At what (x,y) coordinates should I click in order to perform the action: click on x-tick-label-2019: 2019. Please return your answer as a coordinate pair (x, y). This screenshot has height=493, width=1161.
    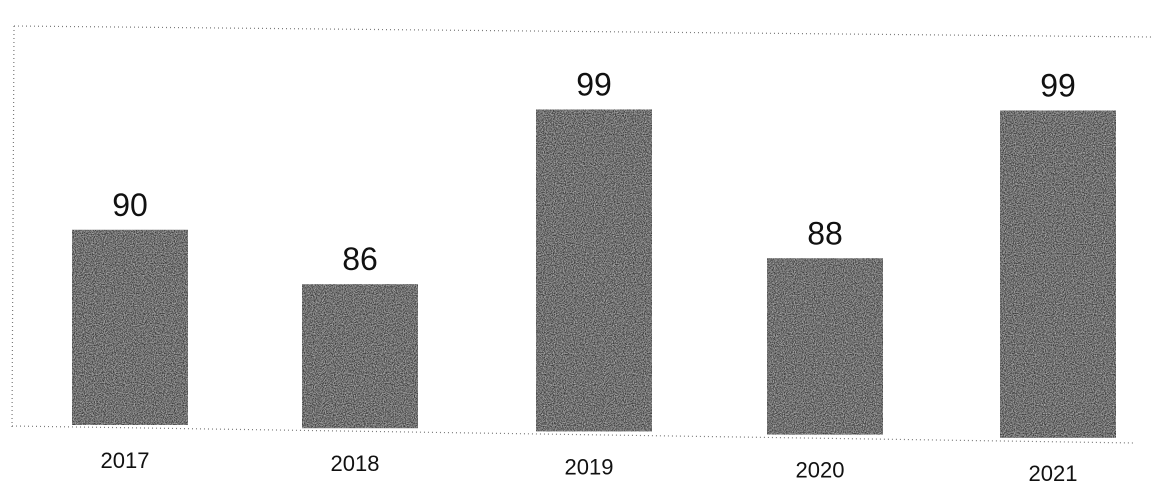
    Looking at the image, I should click on (589, 466).